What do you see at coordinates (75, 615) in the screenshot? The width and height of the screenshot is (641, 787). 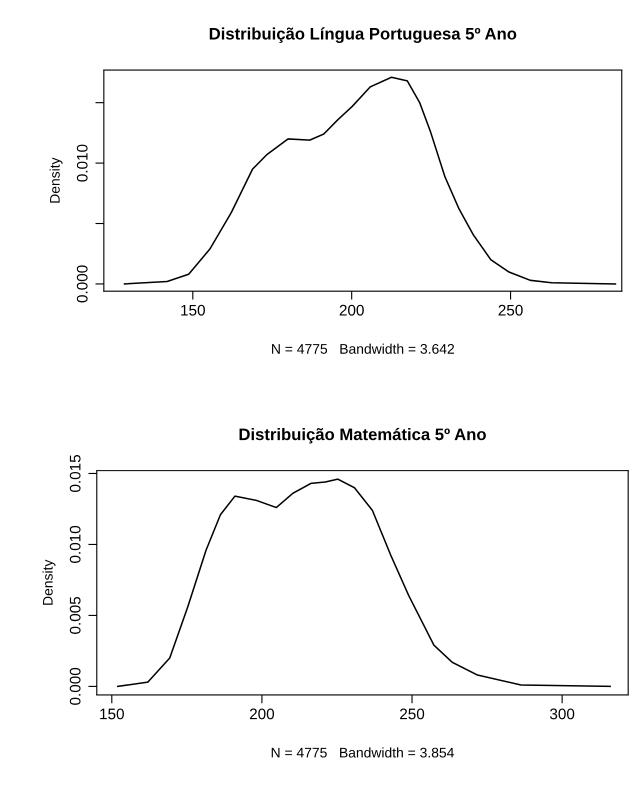 I see `y-tick-label: 0.005` at bounding box center [75, 615].